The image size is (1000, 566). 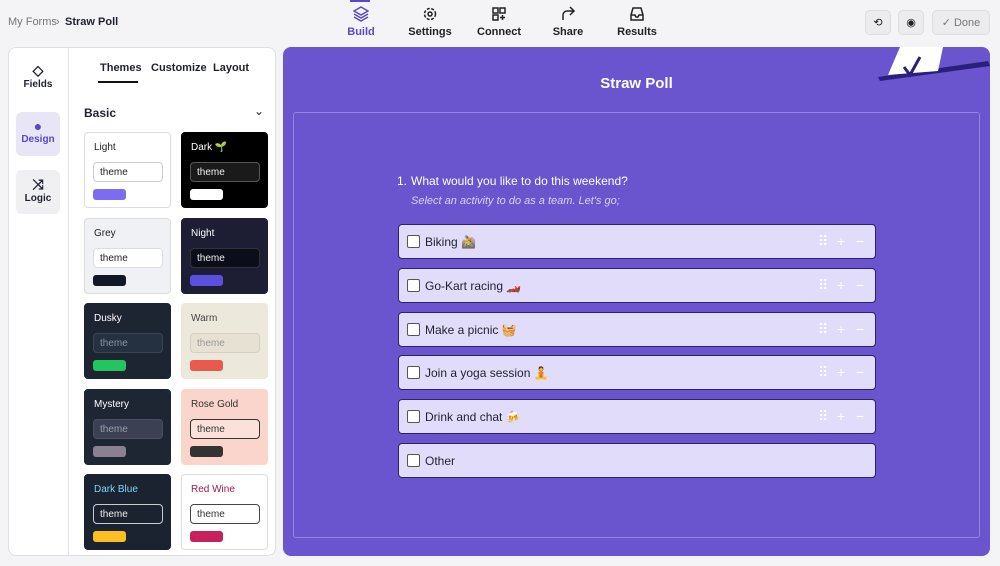 What do you see at coordinates (637, 32) in the screenshot?
I see `nav-label: Results` at bounding box center [637, 32].